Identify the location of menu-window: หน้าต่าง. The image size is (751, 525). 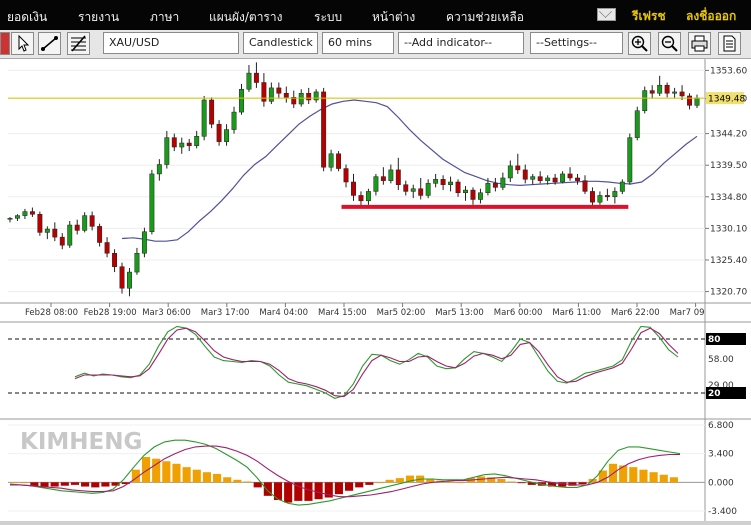
(394, 17).